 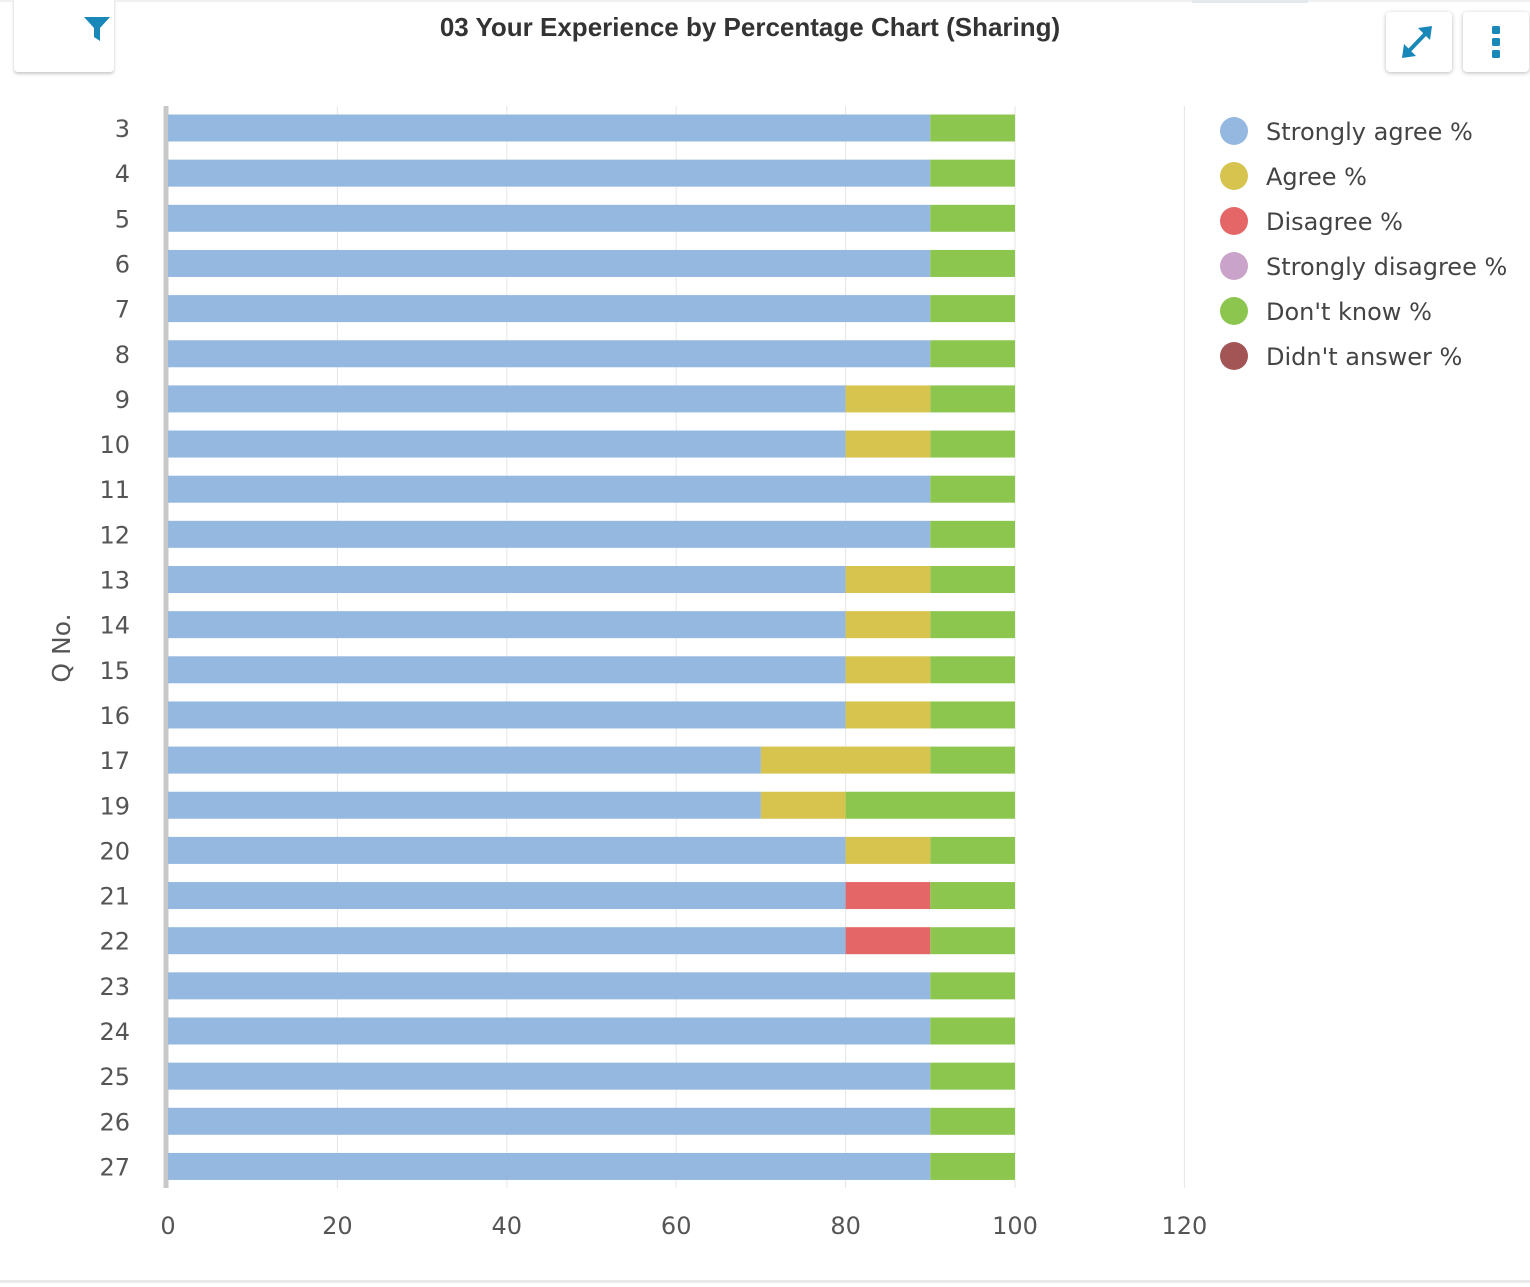 I want to click on bar-q25-s4, so click(x=972, y=1076).